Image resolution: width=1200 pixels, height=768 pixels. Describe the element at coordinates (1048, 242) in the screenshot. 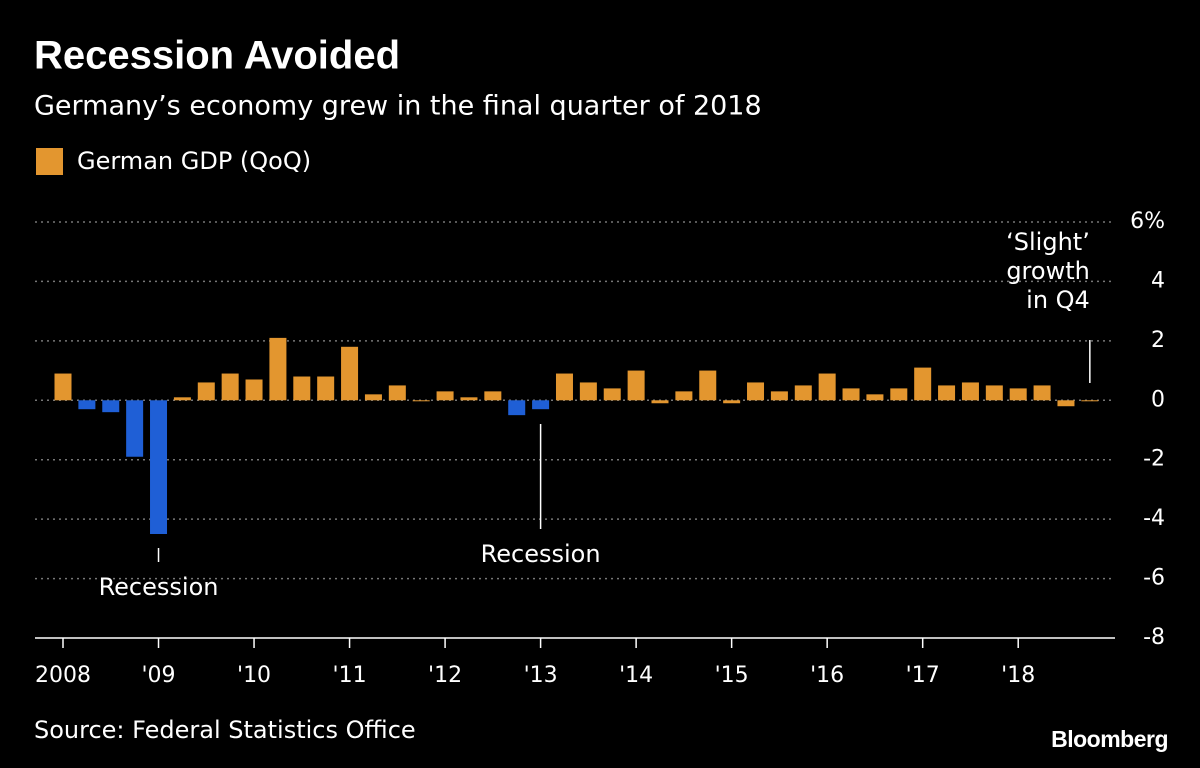

I see `annotation: ‘Slight’` at that location.